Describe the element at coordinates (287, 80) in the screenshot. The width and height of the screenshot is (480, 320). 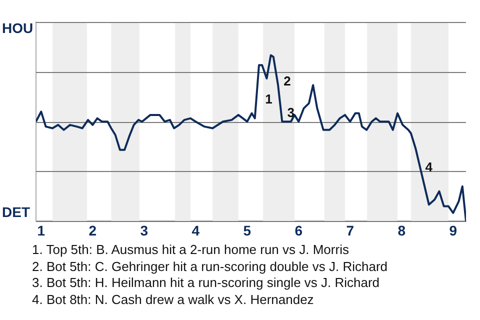
I see `annotation: 2` at that location.